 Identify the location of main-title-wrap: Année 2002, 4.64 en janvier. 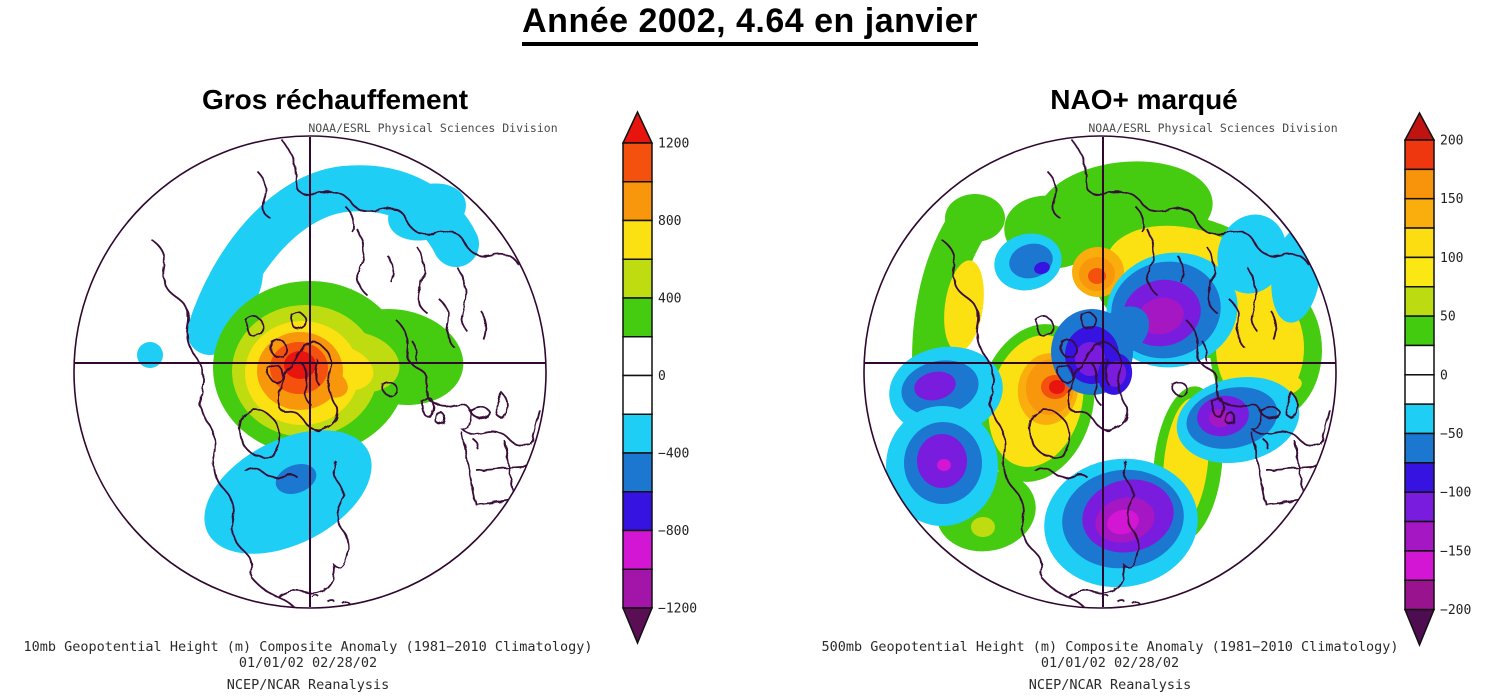
(750, 24).